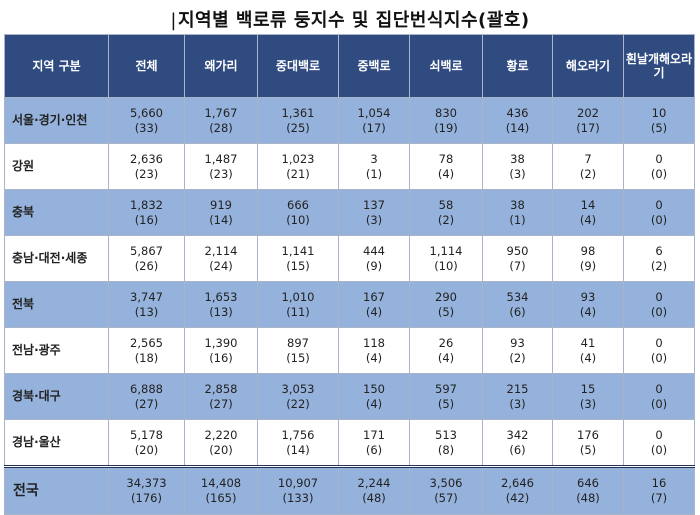 The width and height of the screenshot is (700, 515). Describe the element at coordinates (146, 158) in the screenshot. I see `nest-count: 2,636` at that location.